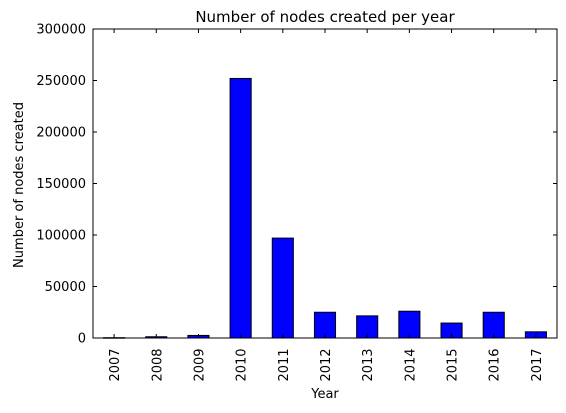 Image resolution: width=566 pixels, height=413 pixels. What do you see at coordinates (157, 364) in the screenshot?
I see `x-tick-label-2008: 2008` at bounding box center [157, 364].